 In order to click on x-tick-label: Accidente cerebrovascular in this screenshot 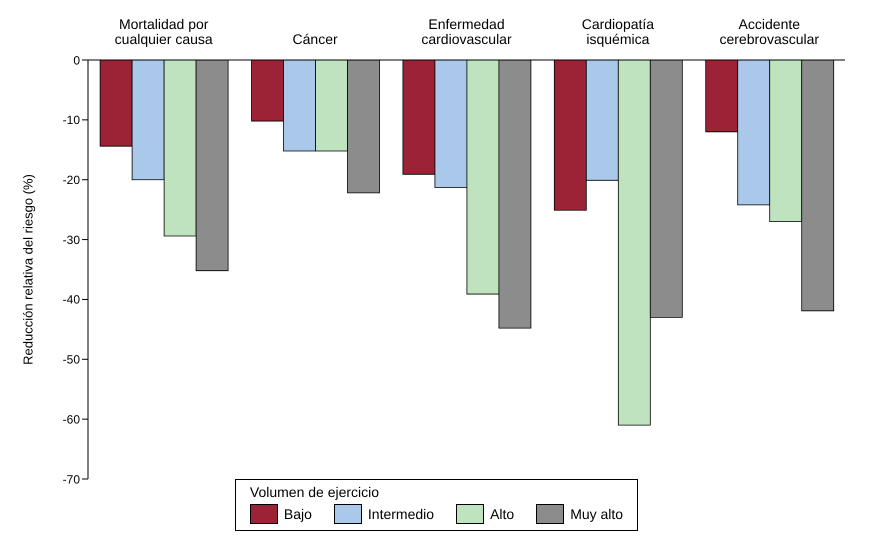, I will do `click(769, 31)`.